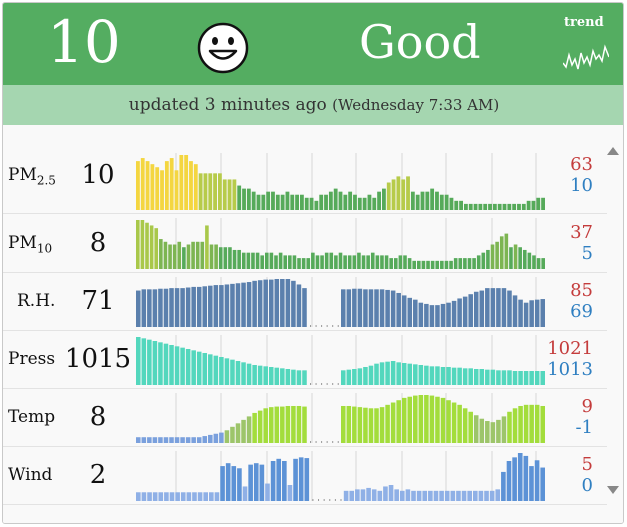 This screenshot has width=627, height=527. Describe the element at coordinates (581, 290) in the screenshot. I see `measurement-max: 85` at that location.